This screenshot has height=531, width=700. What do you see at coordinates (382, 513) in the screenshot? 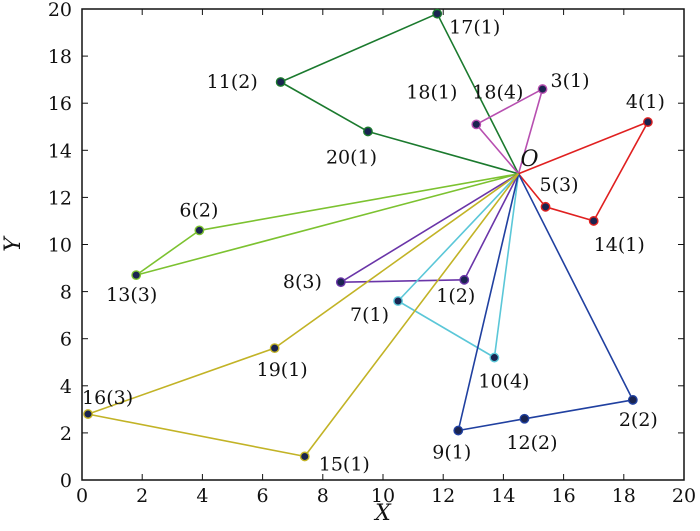
I see `x-axis-label: X` at bounding box center [382, 513].